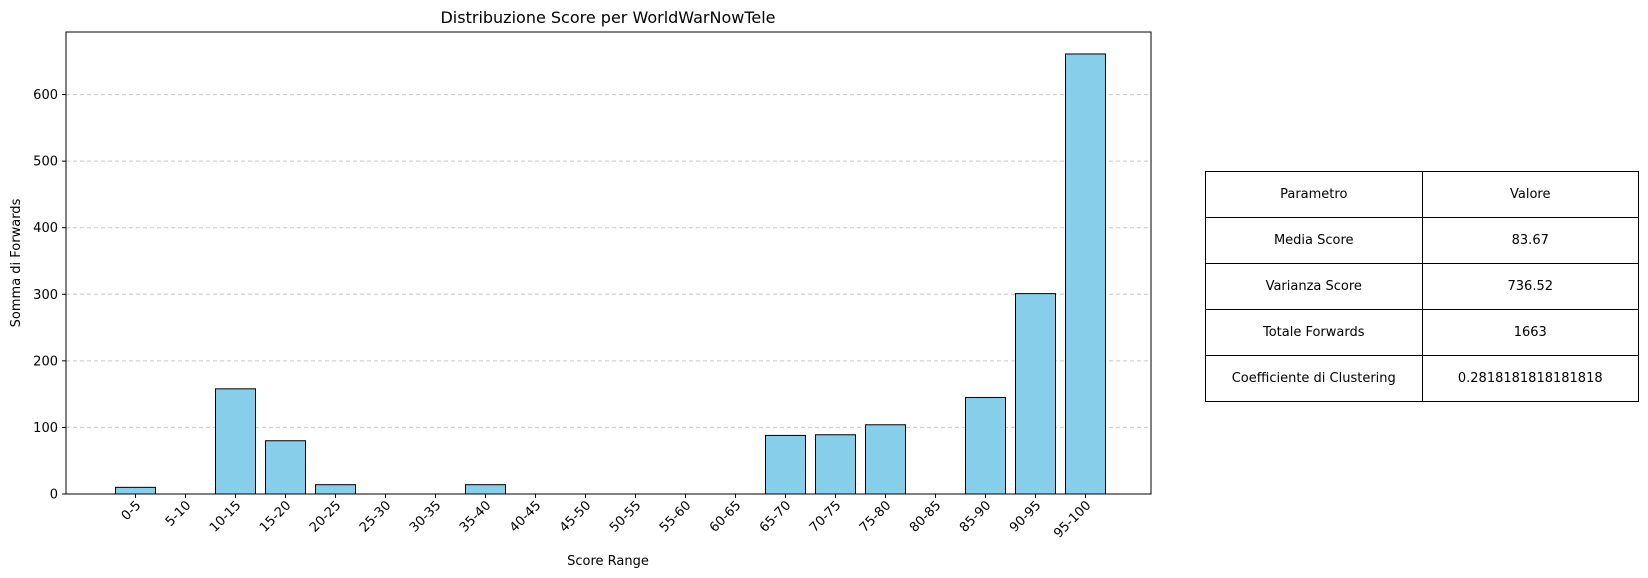  I want to click on x-tick-label: 15-20, so click(275, 516).